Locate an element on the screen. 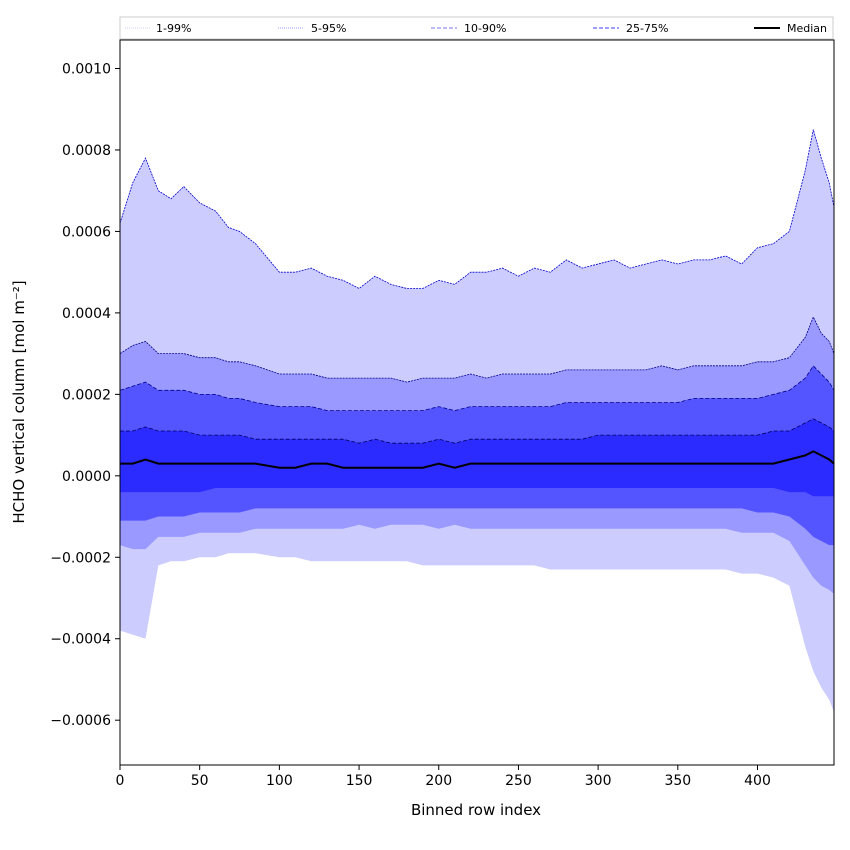 The image size is (850, 850). y-tick-label: −0.0006 is located at coordinates (80, 721).